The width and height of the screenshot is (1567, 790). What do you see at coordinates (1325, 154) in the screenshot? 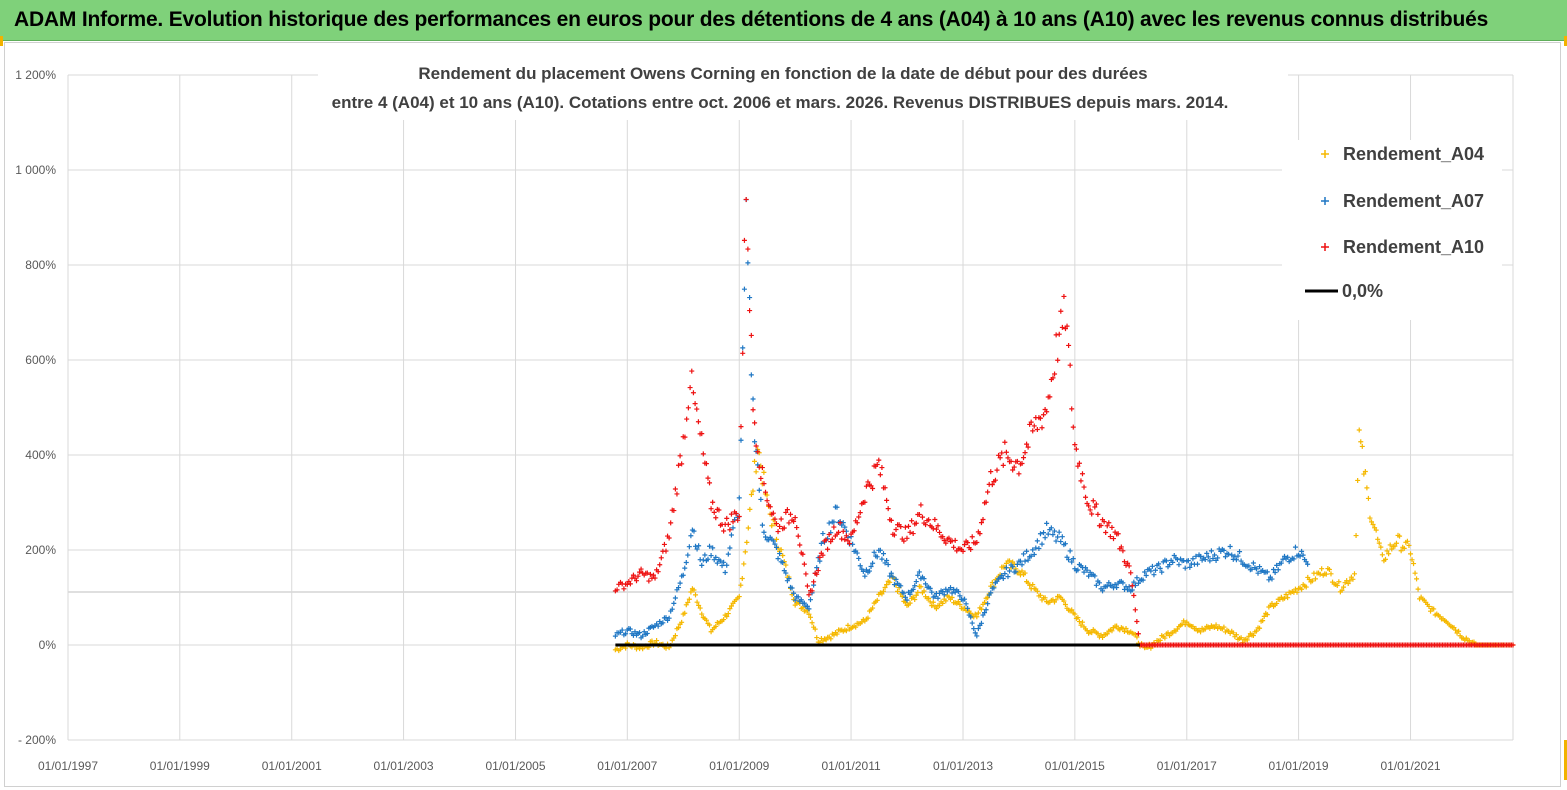
I see `legend-swatch` at bounding box center [1325, 154].